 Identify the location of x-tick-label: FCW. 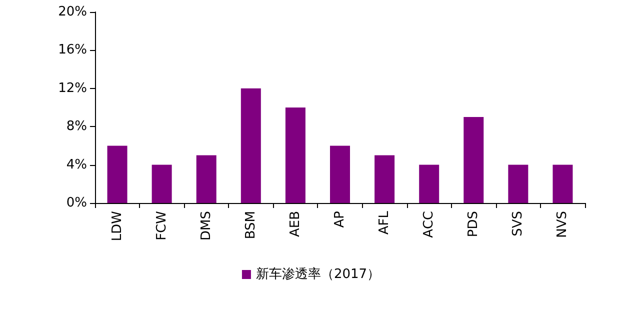
(162, 225).